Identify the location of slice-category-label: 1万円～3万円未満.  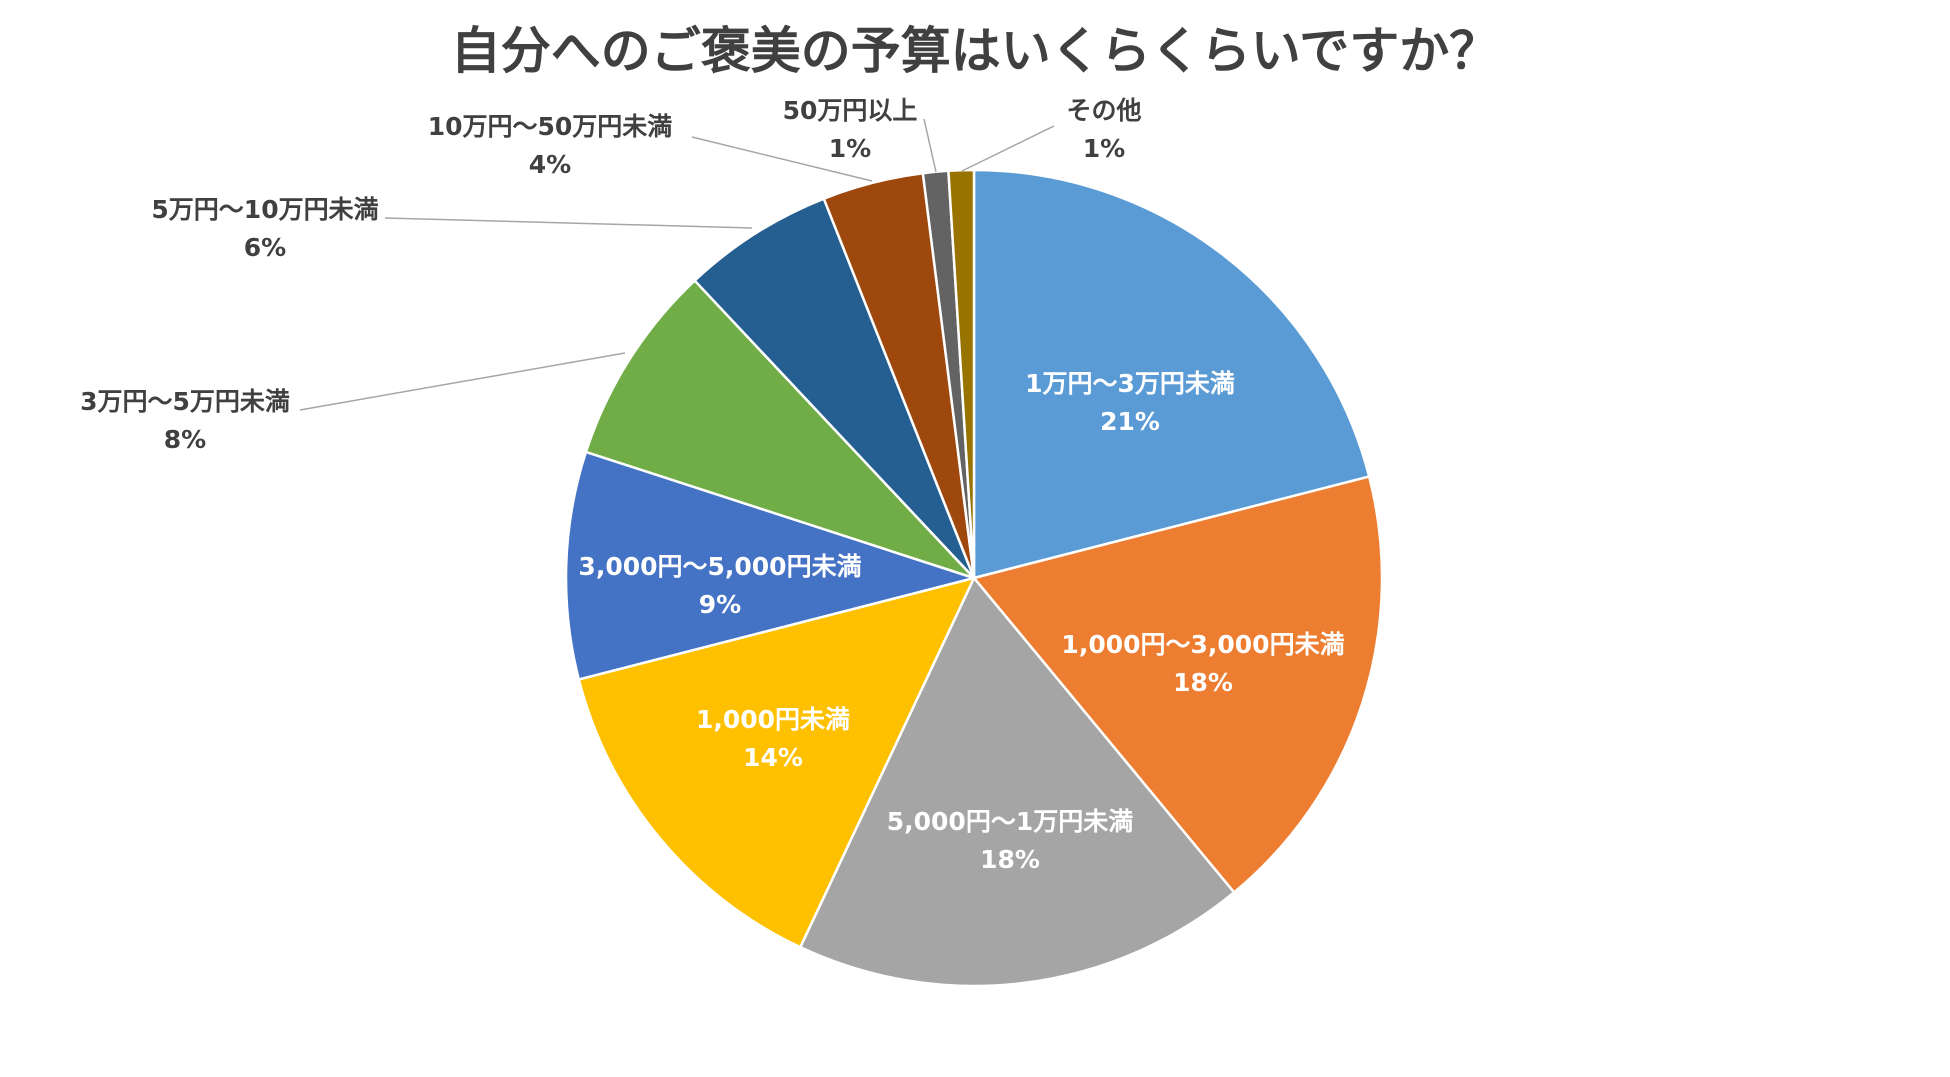
(1130, 383).